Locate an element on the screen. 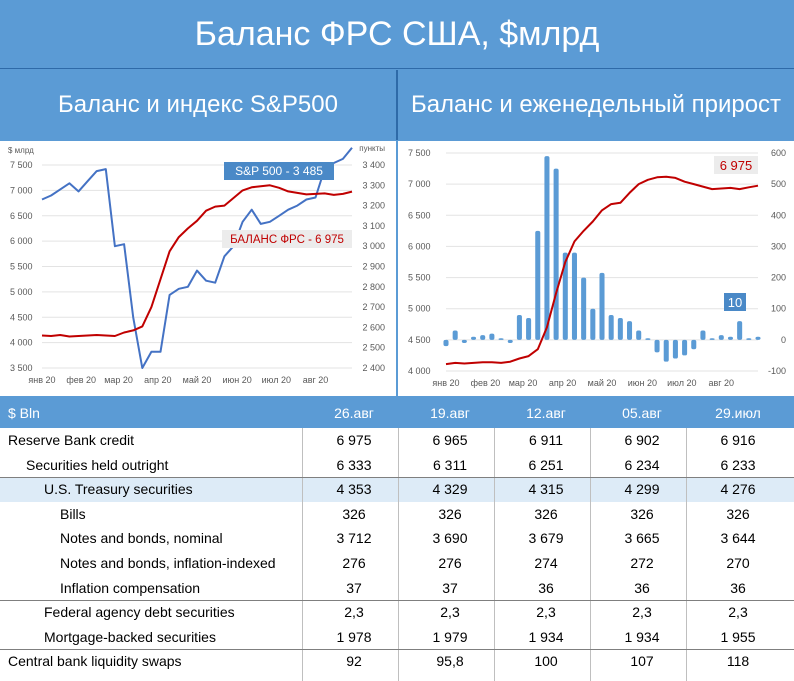 The image size is (794, 681). row-value: 3 690 is located at coordinates (450, 538).